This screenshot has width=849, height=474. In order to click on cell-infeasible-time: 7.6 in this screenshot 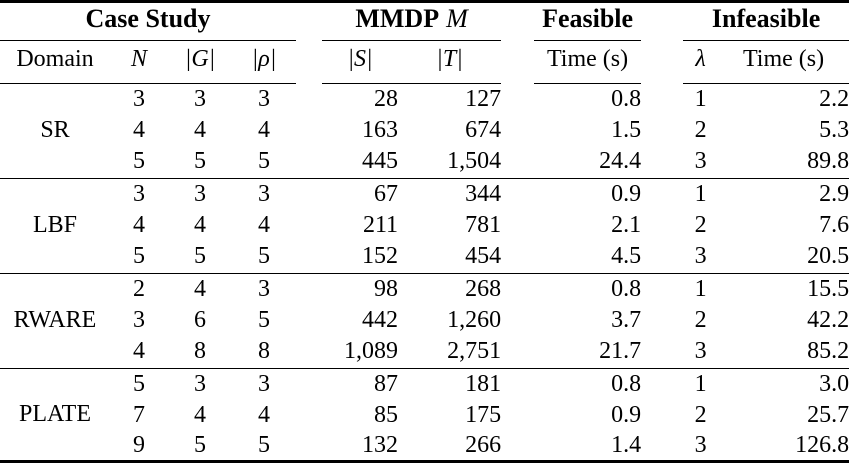, I will do `click(834, 224)`.